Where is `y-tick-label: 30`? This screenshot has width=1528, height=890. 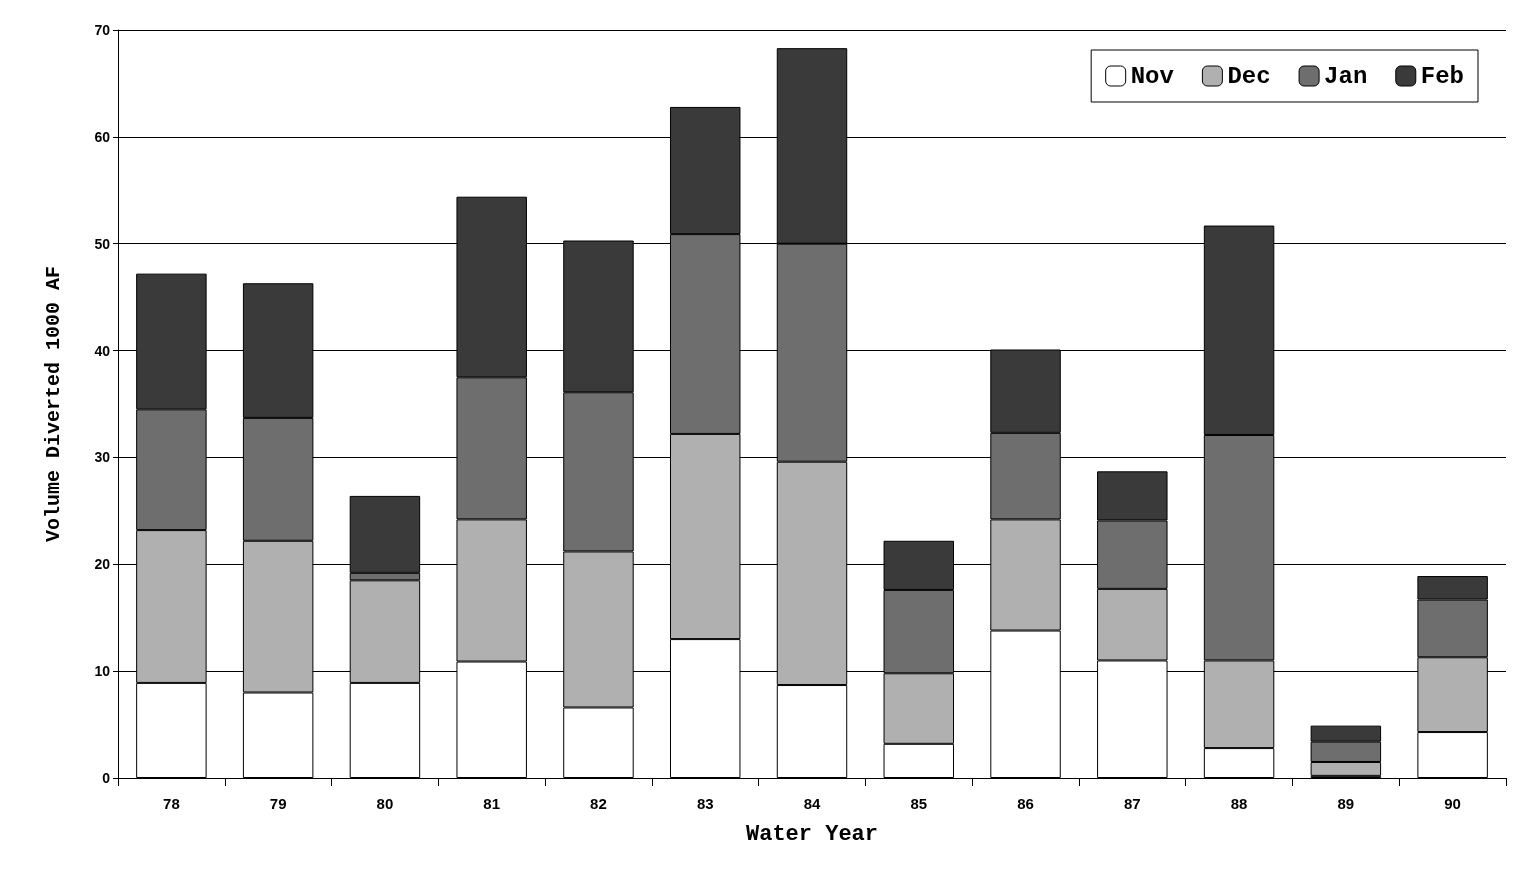
y-tick-label: 30 is located at coordinates (102, 457).